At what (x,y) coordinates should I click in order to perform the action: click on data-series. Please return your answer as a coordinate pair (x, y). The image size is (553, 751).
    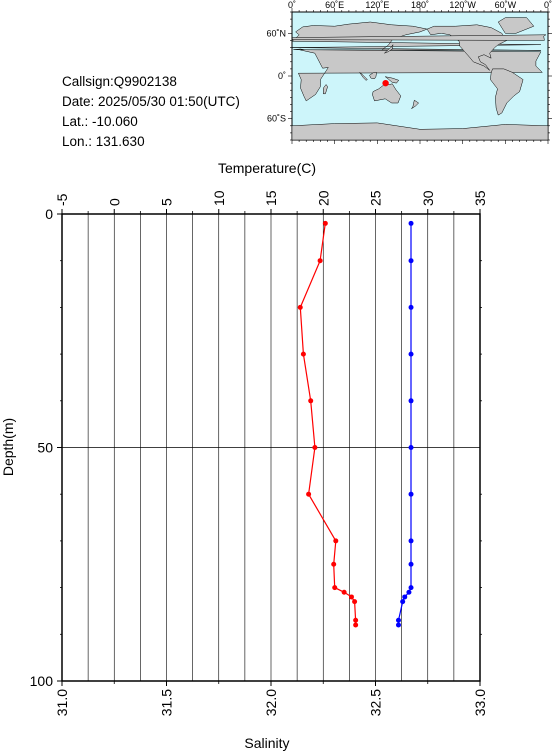
    Looking at the image, I should click on (355, 424).